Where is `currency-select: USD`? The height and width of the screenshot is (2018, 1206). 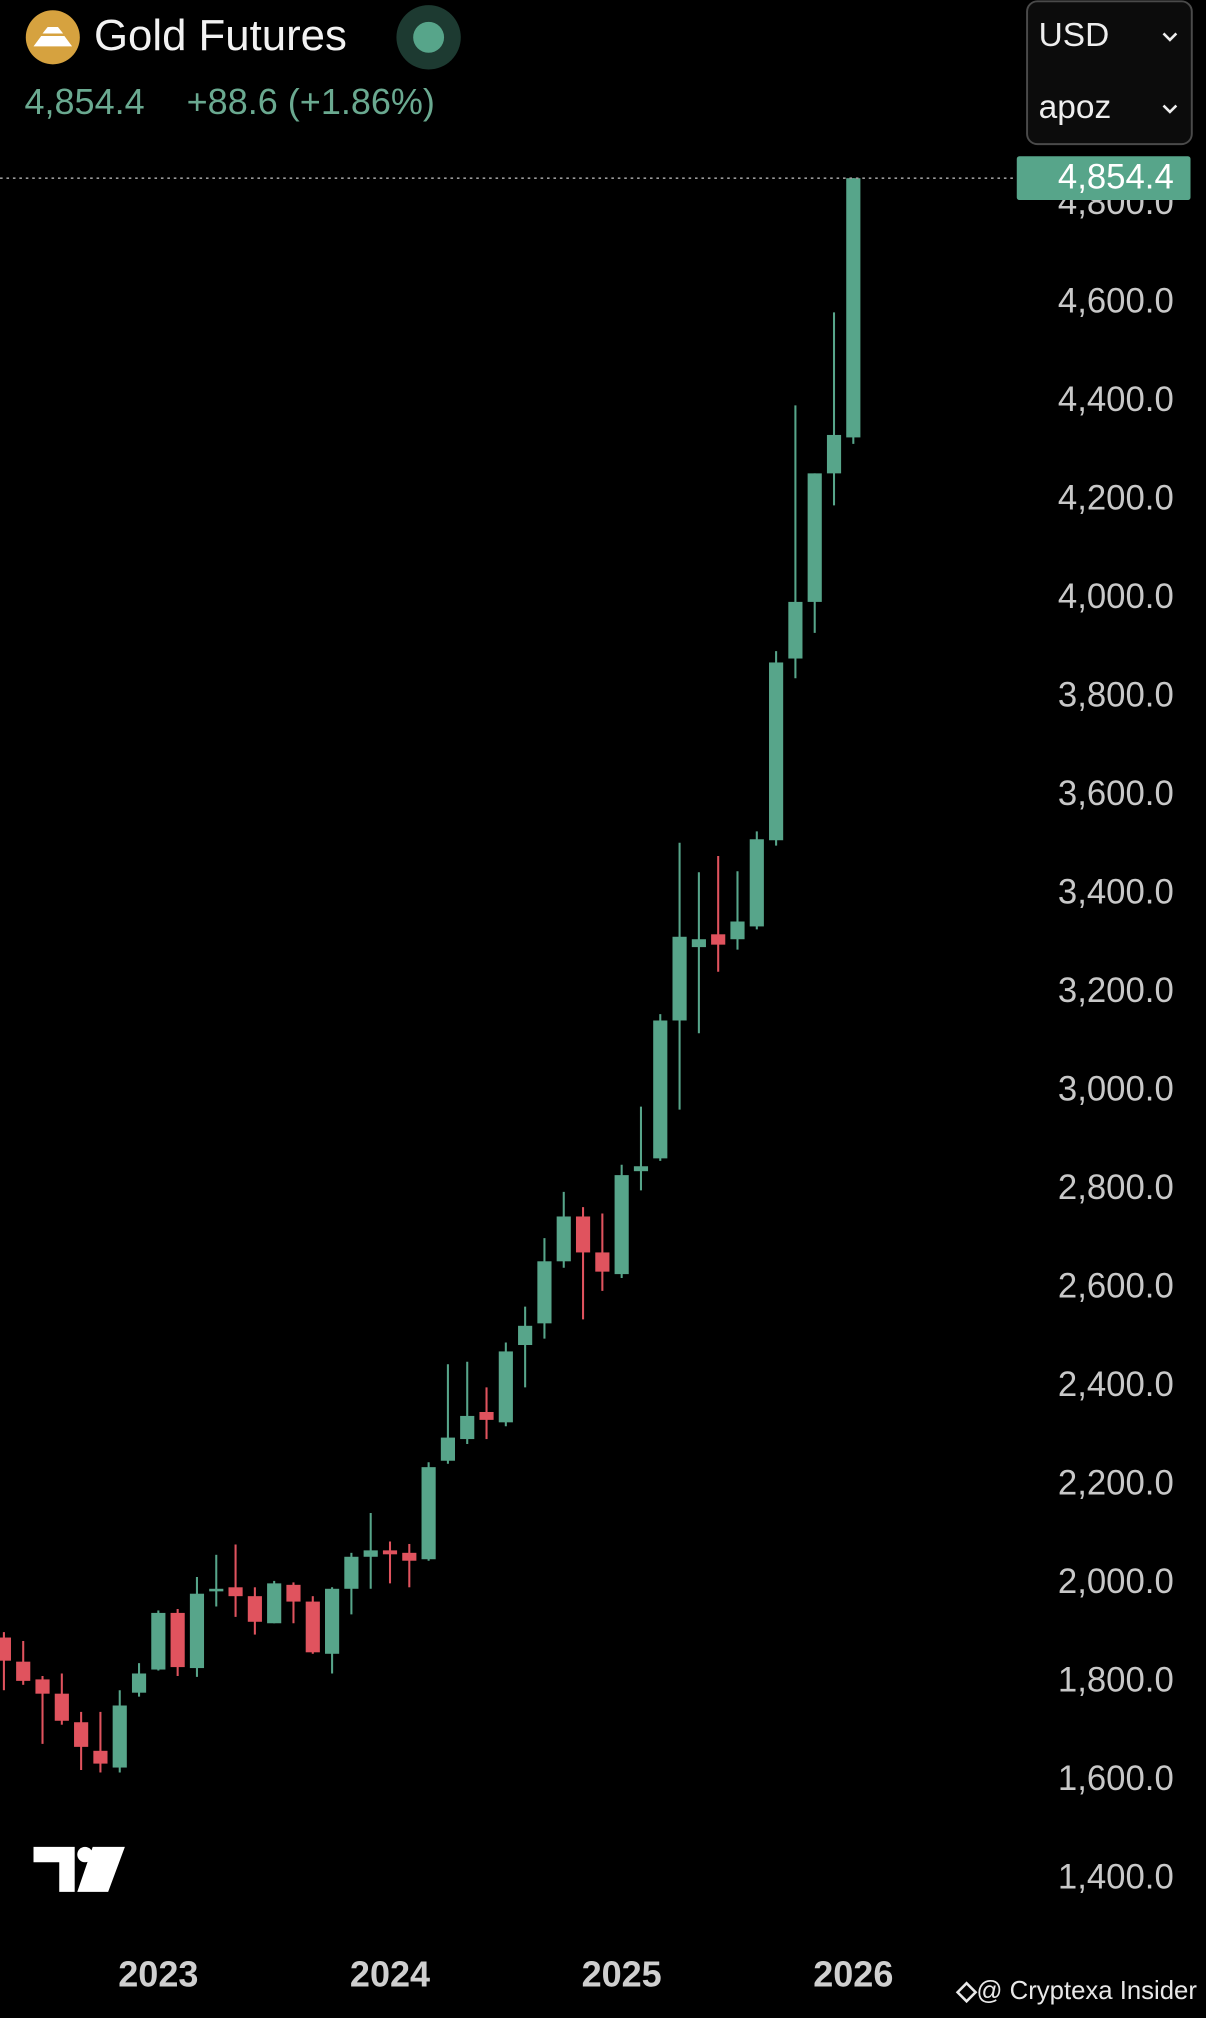
currency-select: USD is located at coordinates (1074, 35).